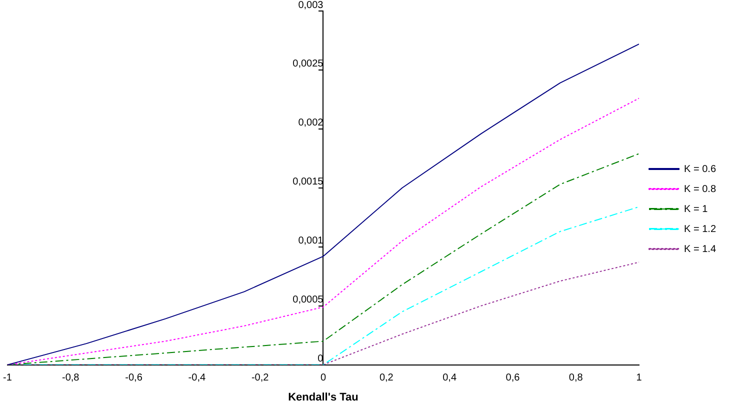  Describe the element at coordinates (386, 378) in the screenshot. I see `x-tick-label: 0,2` at that location.